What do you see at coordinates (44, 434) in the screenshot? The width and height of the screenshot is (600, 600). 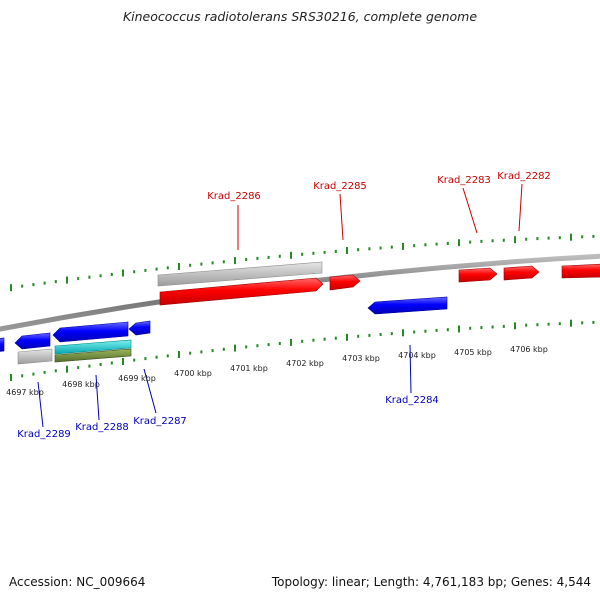 I see `gene-label: Krad_2289` at bounding box center [44, 434].